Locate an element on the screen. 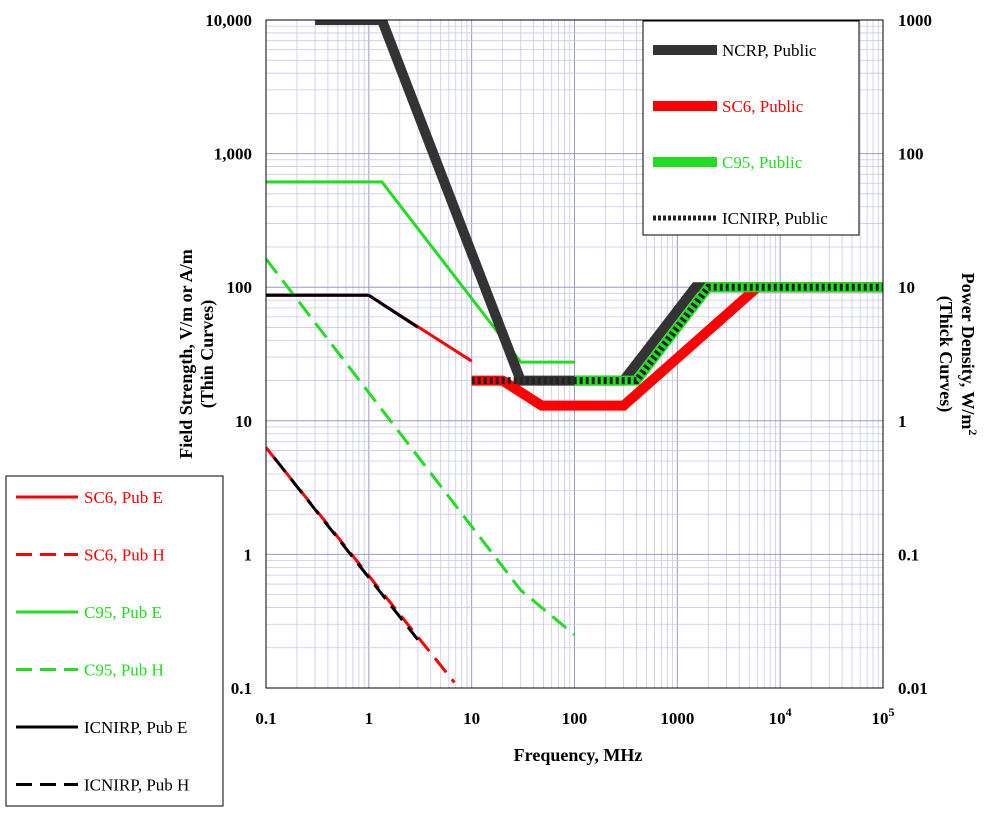 The image size is (1000, 813). y-right-tick-label: 10 is located at coordinates (906, 287).